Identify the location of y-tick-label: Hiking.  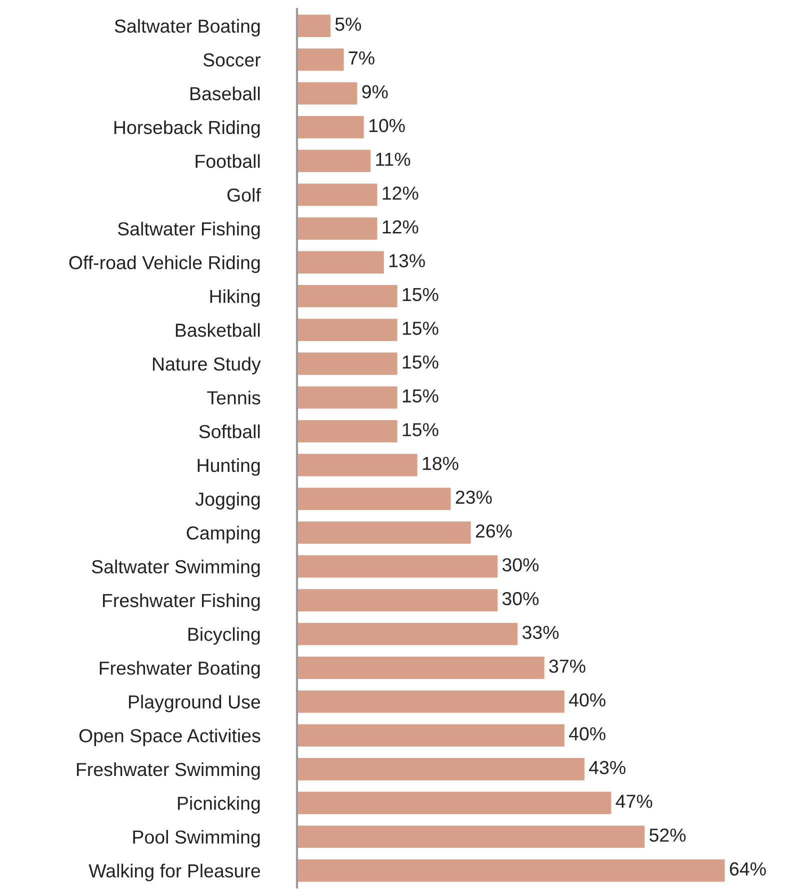
(235, 298).